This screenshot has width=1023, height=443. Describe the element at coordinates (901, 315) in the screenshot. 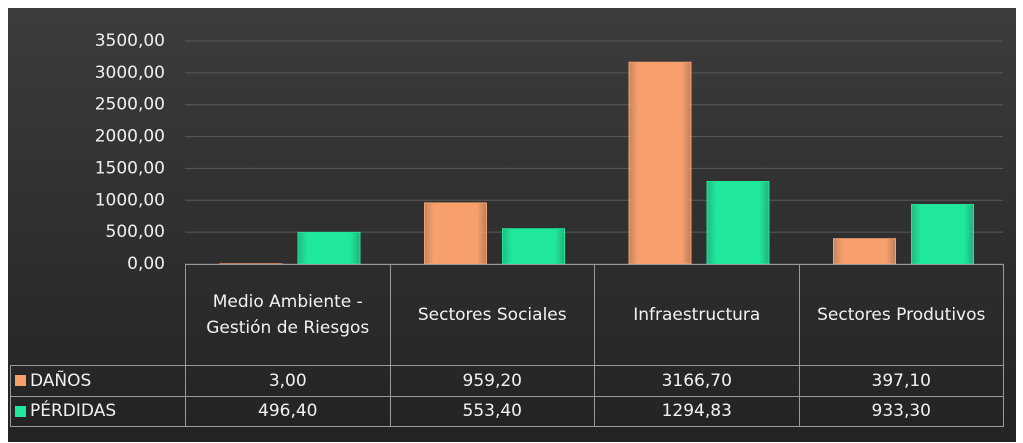

I see `category-header: Sectores Produtivos` at that location.